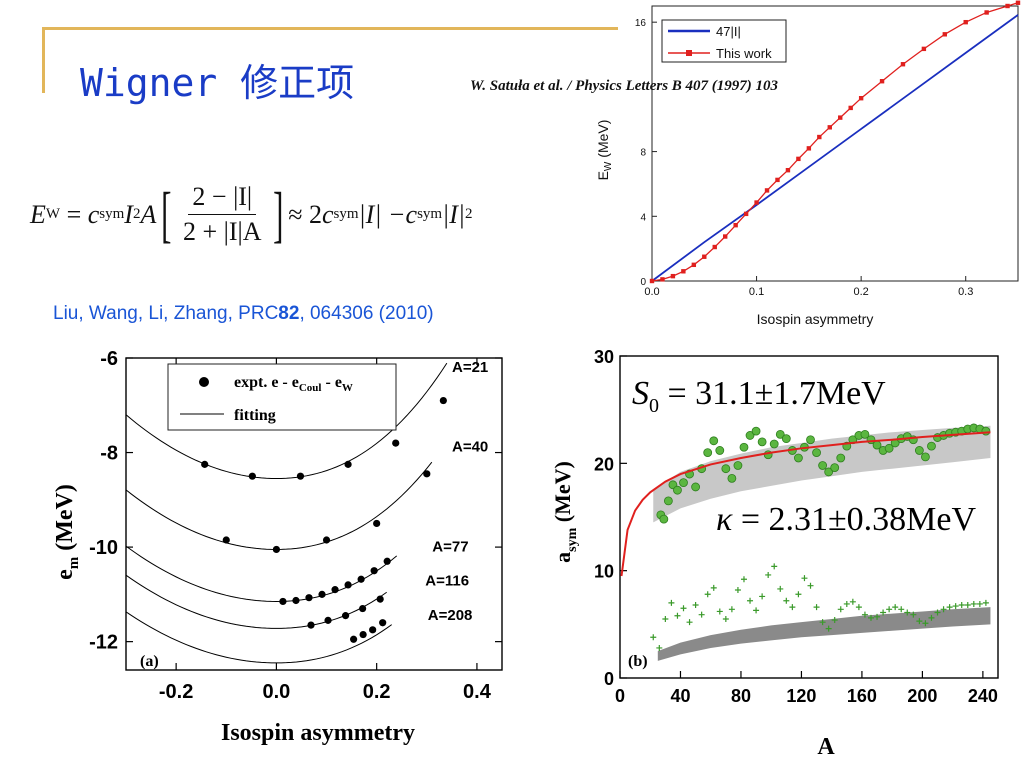  What do you see at coordinates (103, 548) in the screenshot?
I see `em-ytick-label: -10` at bounding box center [103, 548].